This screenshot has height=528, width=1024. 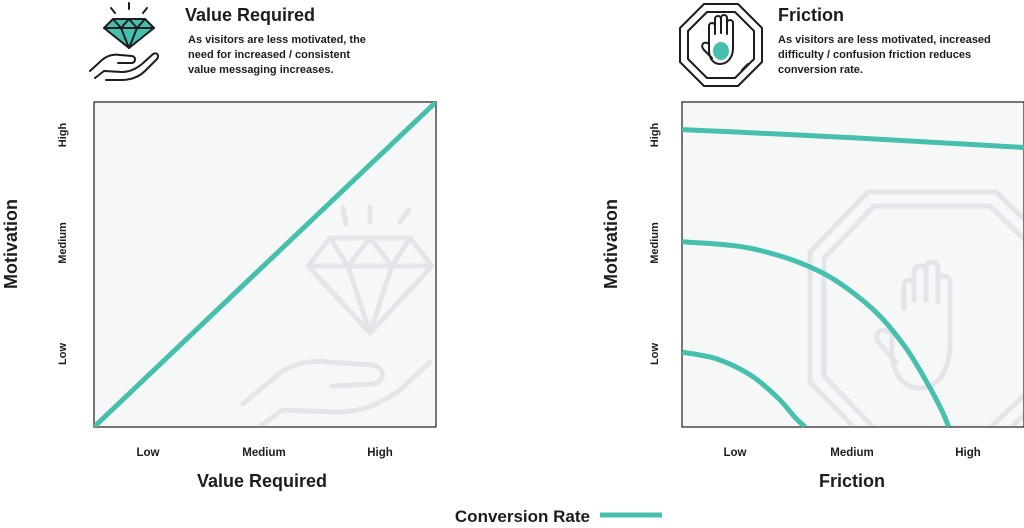 I want to click on right-x-ticks: Low Medium High, so click(x=852, y=453).